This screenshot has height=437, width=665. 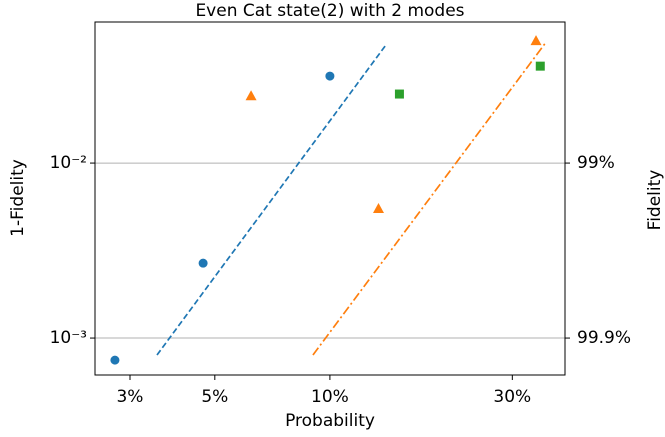 What do you see at coordinates (330, 397) in the screenshot?
I see `x-tick-label: 10%` at bounding box center [330, 397].